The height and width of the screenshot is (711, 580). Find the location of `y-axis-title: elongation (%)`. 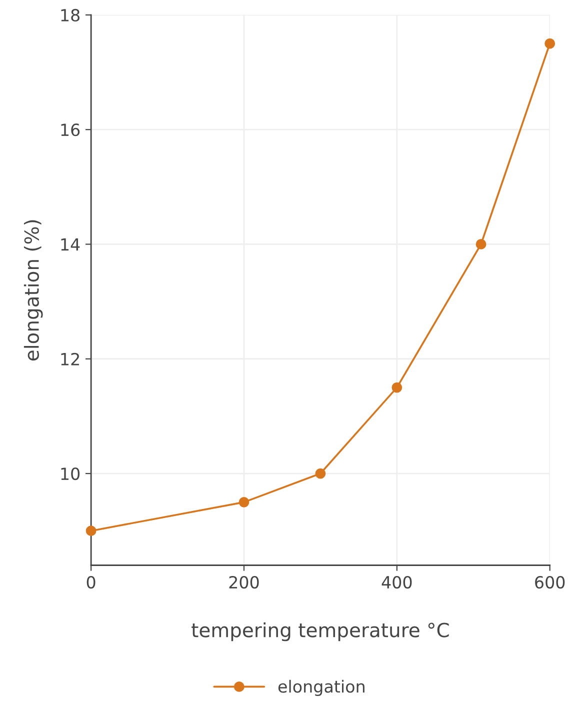

y-axis-title: elongation (%) is located at coordinates (33, 290).